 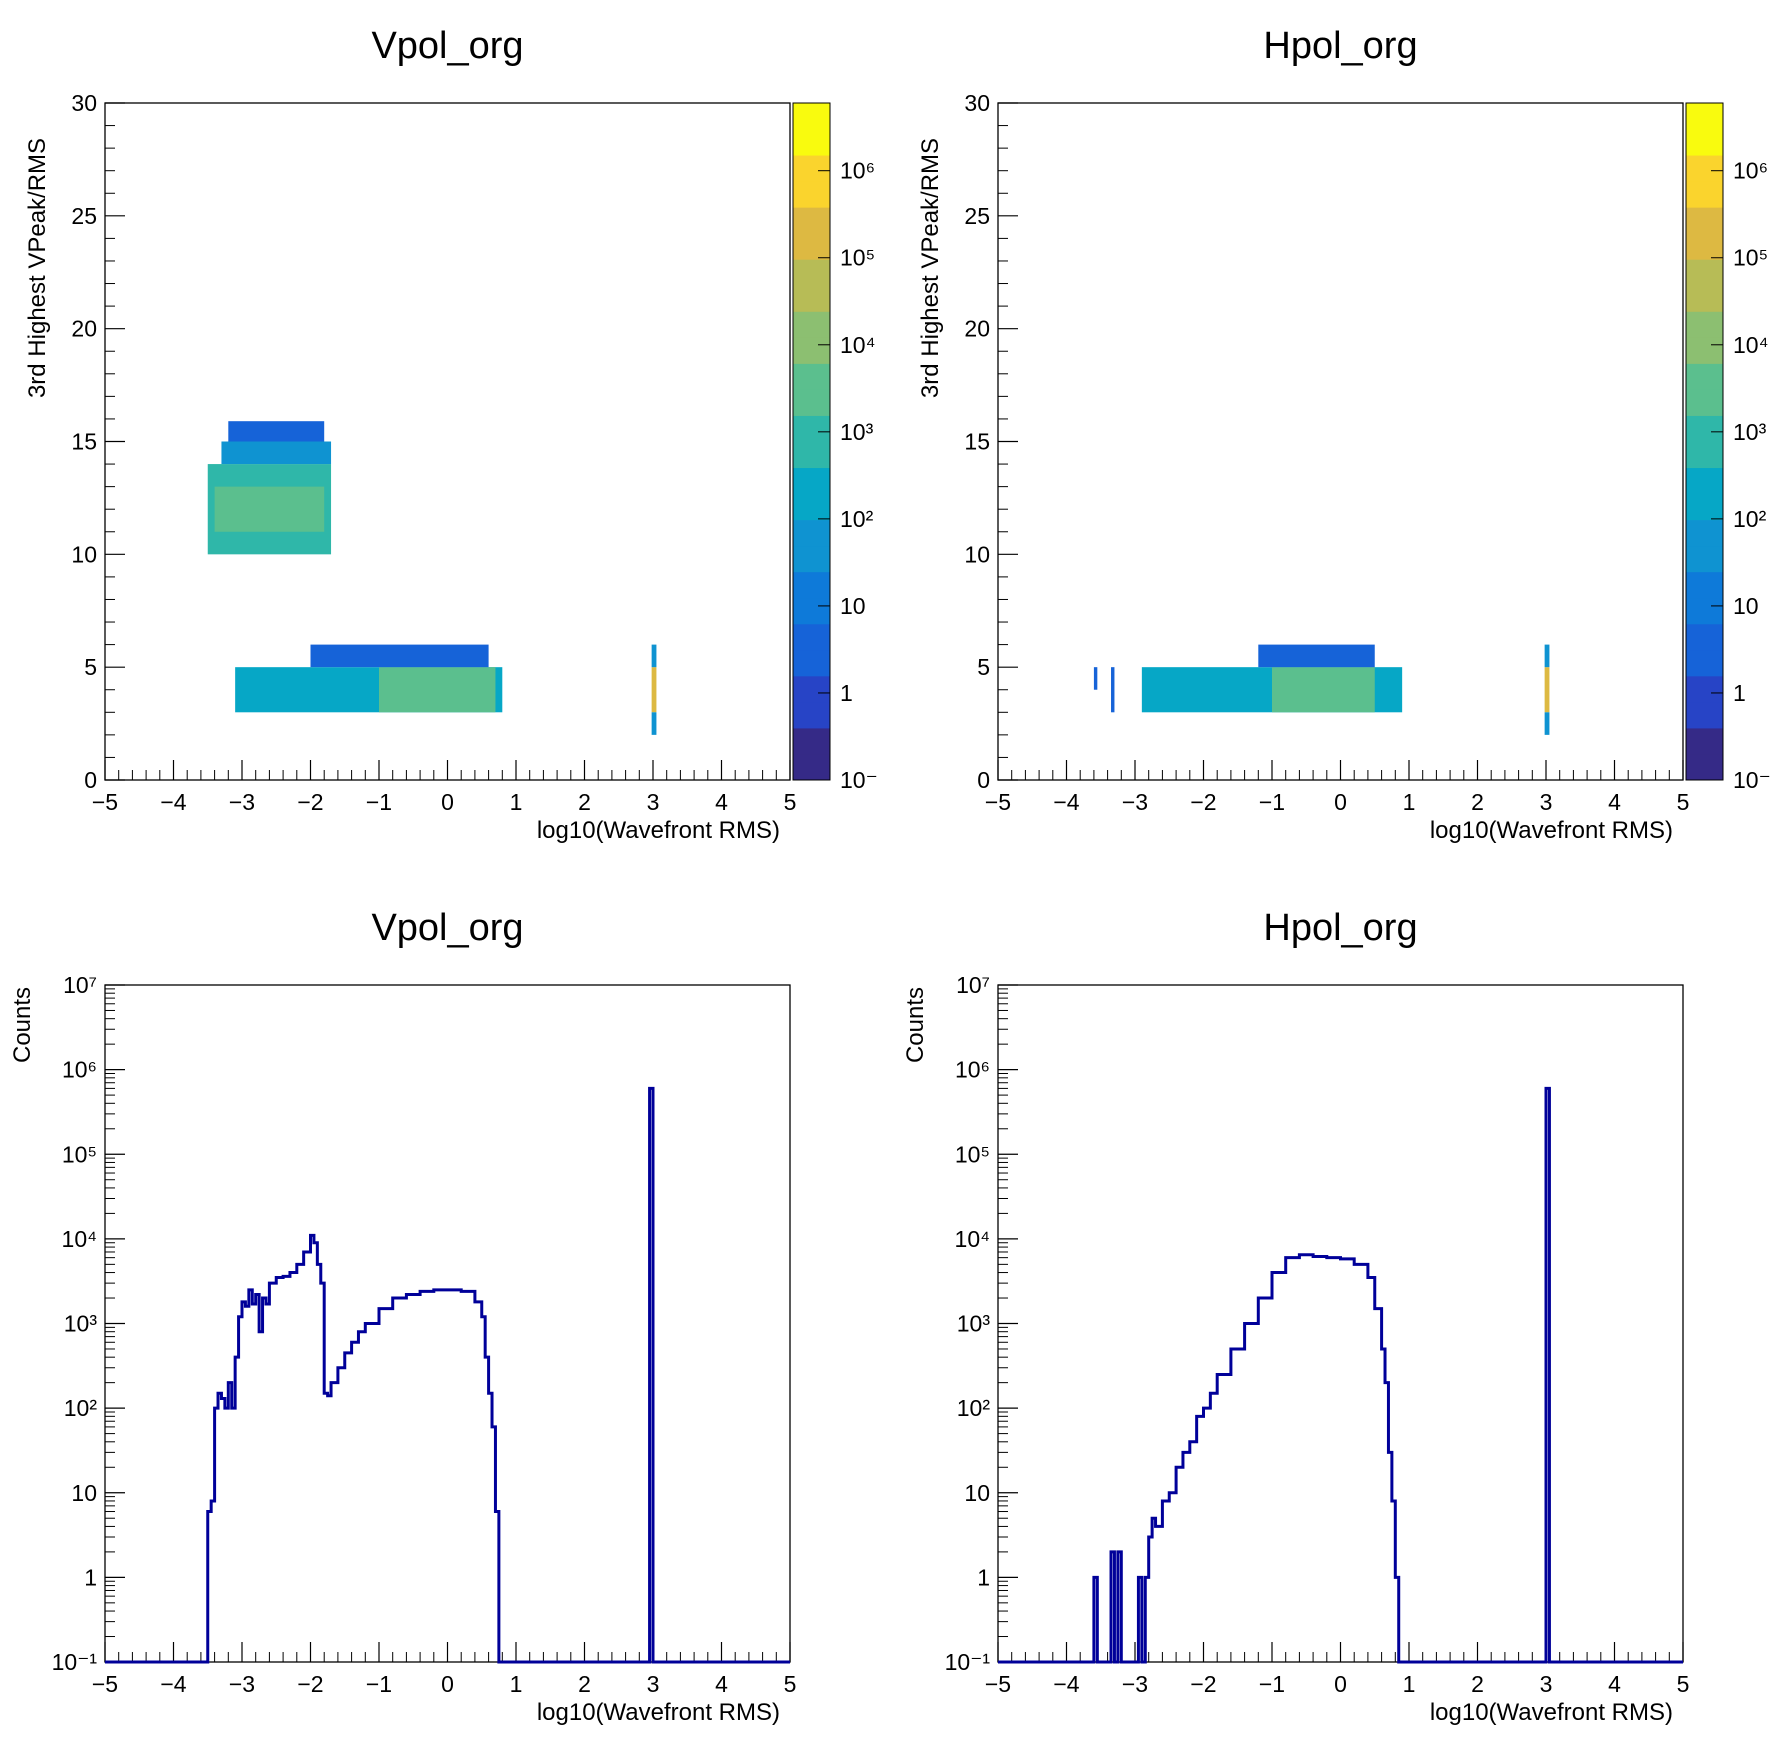 What do you see at coordinates (1750, 171) in the screenshot?
I see `colorbar-label: 10⁶` at bounding box center [1750, 171].